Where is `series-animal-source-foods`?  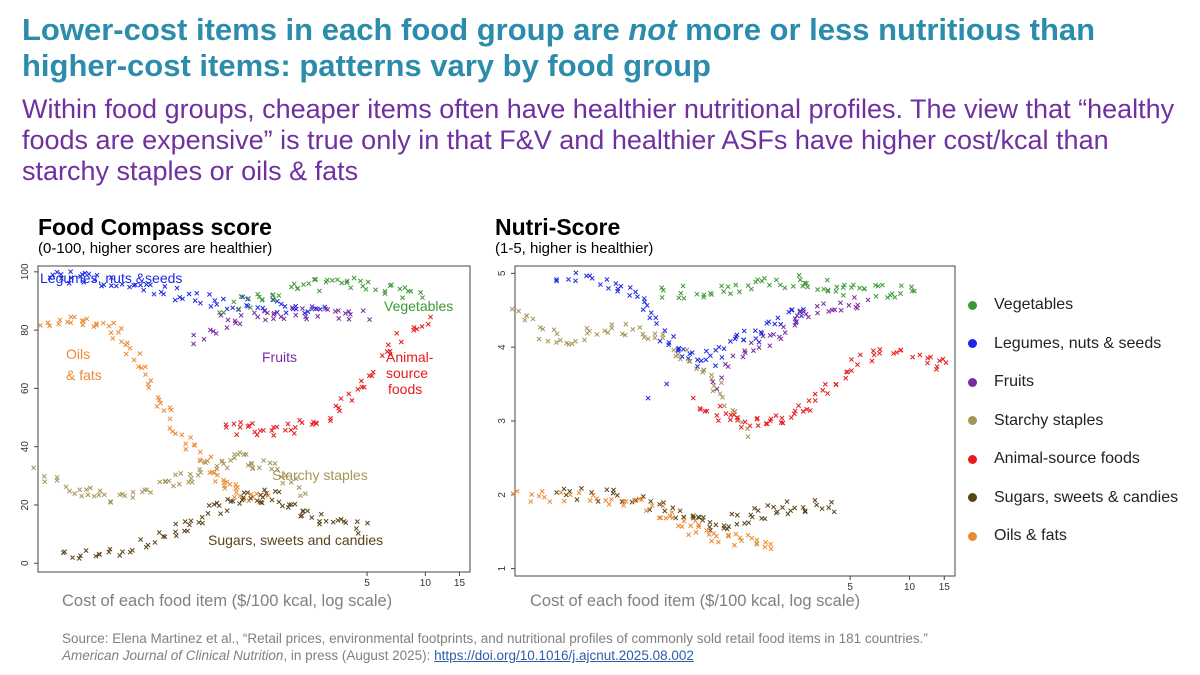
series-animal-source-foods is located at coordinates (819, 388).